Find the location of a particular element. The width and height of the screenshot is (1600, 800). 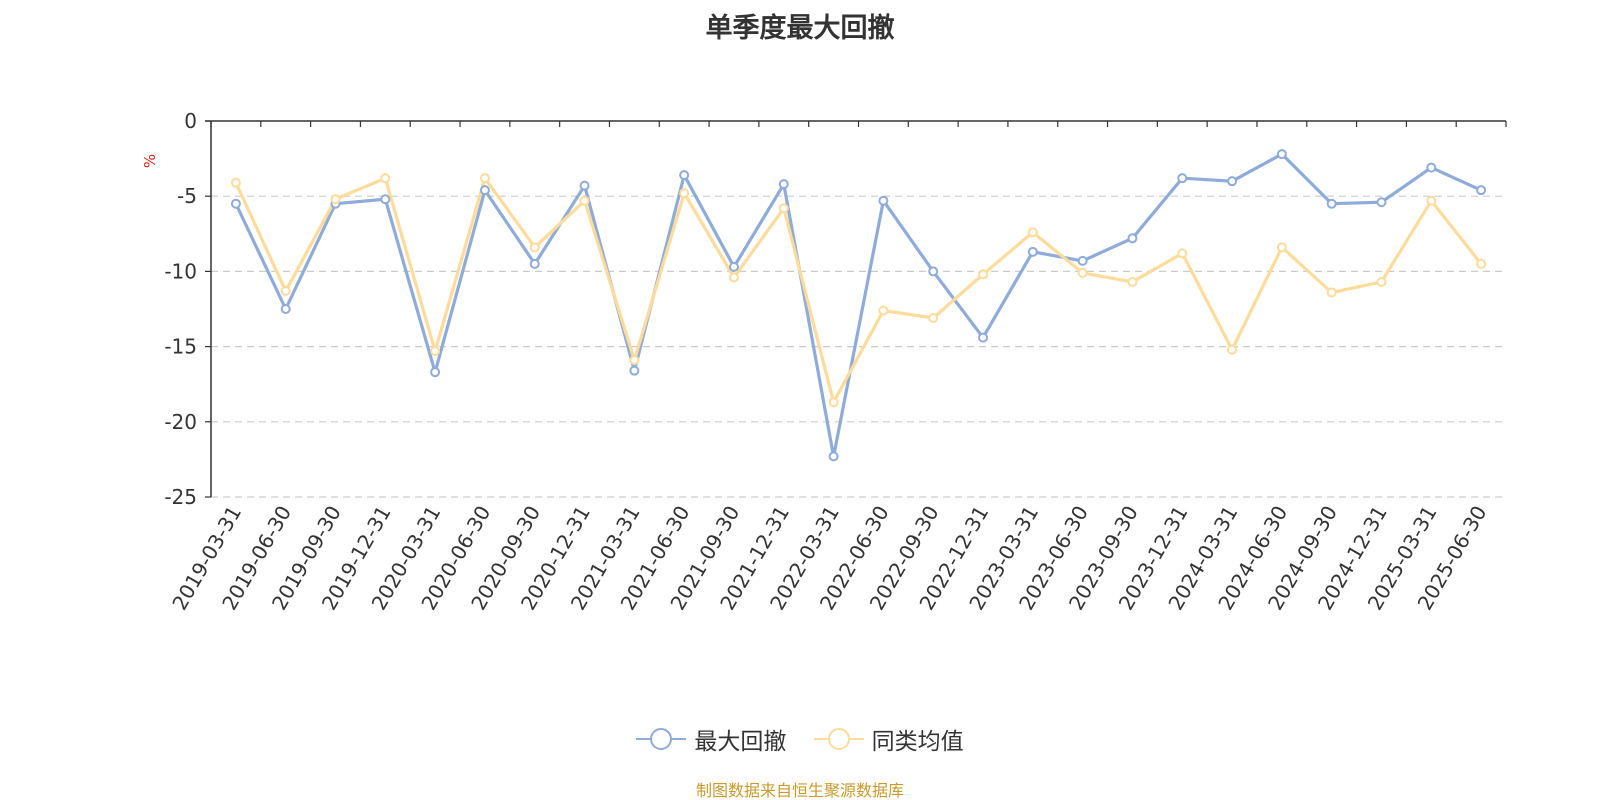

source-note: 制图数据来自恒生聚源数据库 is located at coordinates (799, 790).